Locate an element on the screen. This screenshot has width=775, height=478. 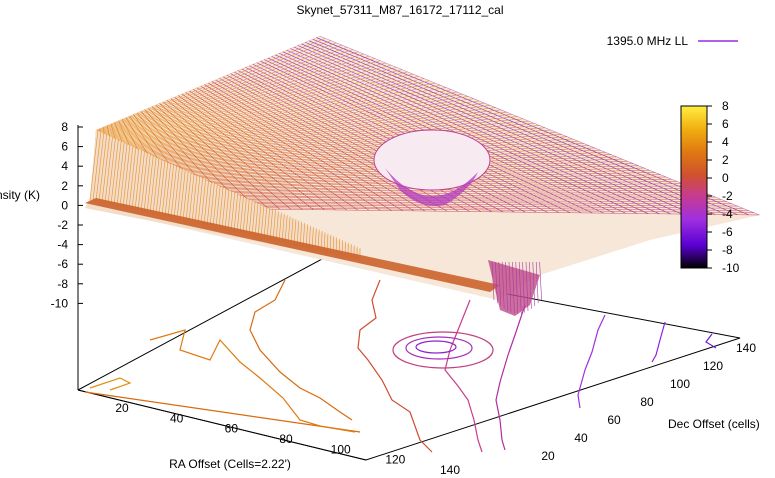
x-axis-label: RA Offset (Cells=2.22') is located at coordinates (230, 464).